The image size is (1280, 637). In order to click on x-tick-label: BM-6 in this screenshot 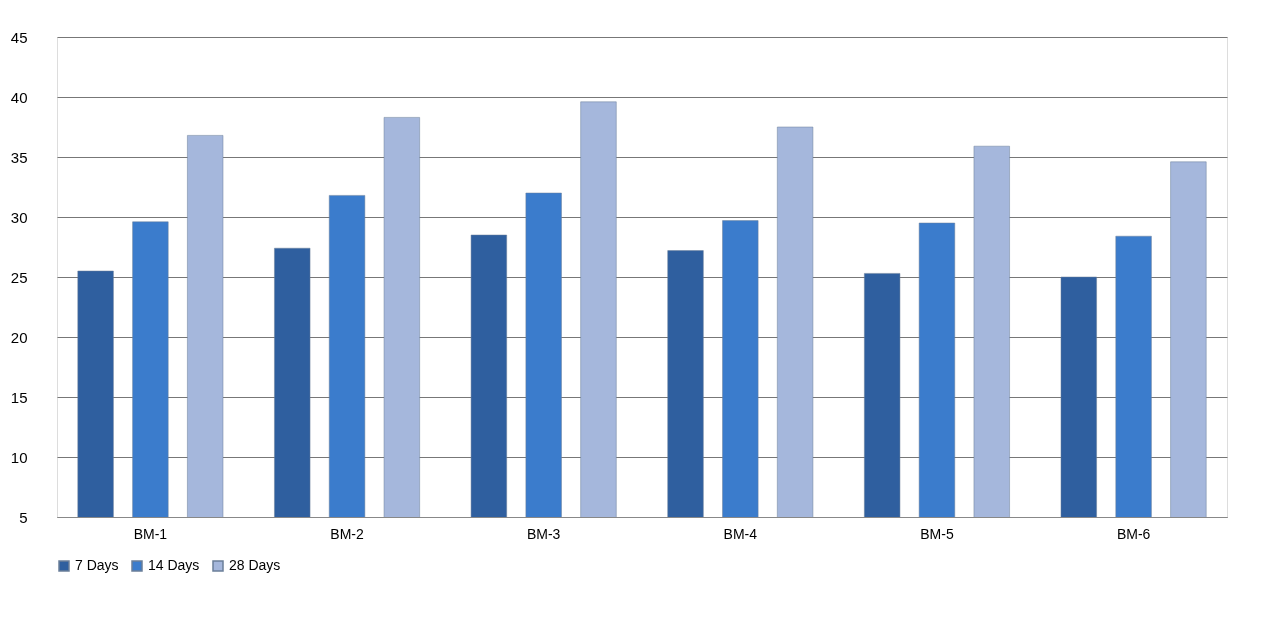, I will do `click(1133, 533)`.